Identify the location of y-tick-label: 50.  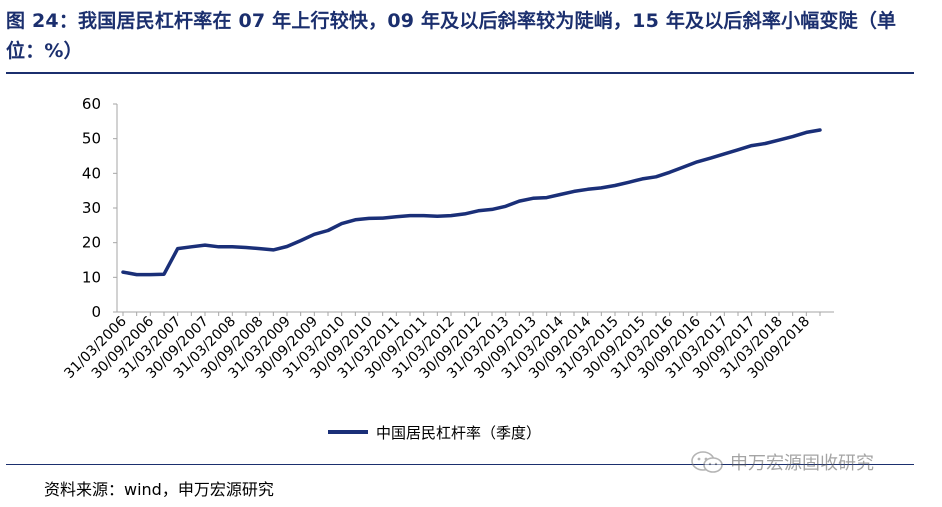
(91, 139).